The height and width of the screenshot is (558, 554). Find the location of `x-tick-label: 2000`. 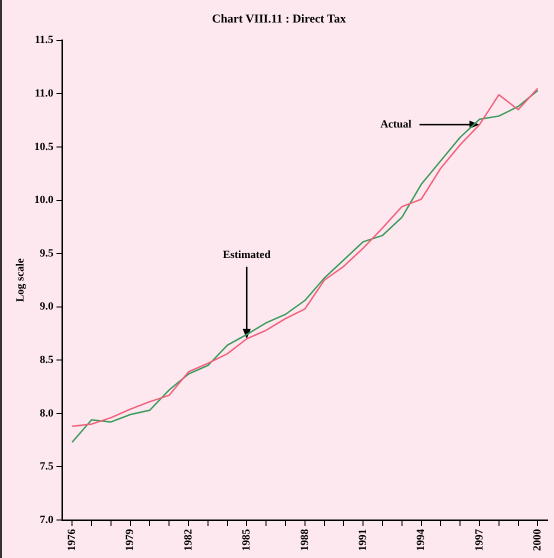

x-tick-label: 2000 is located at coordinates (538, 539).